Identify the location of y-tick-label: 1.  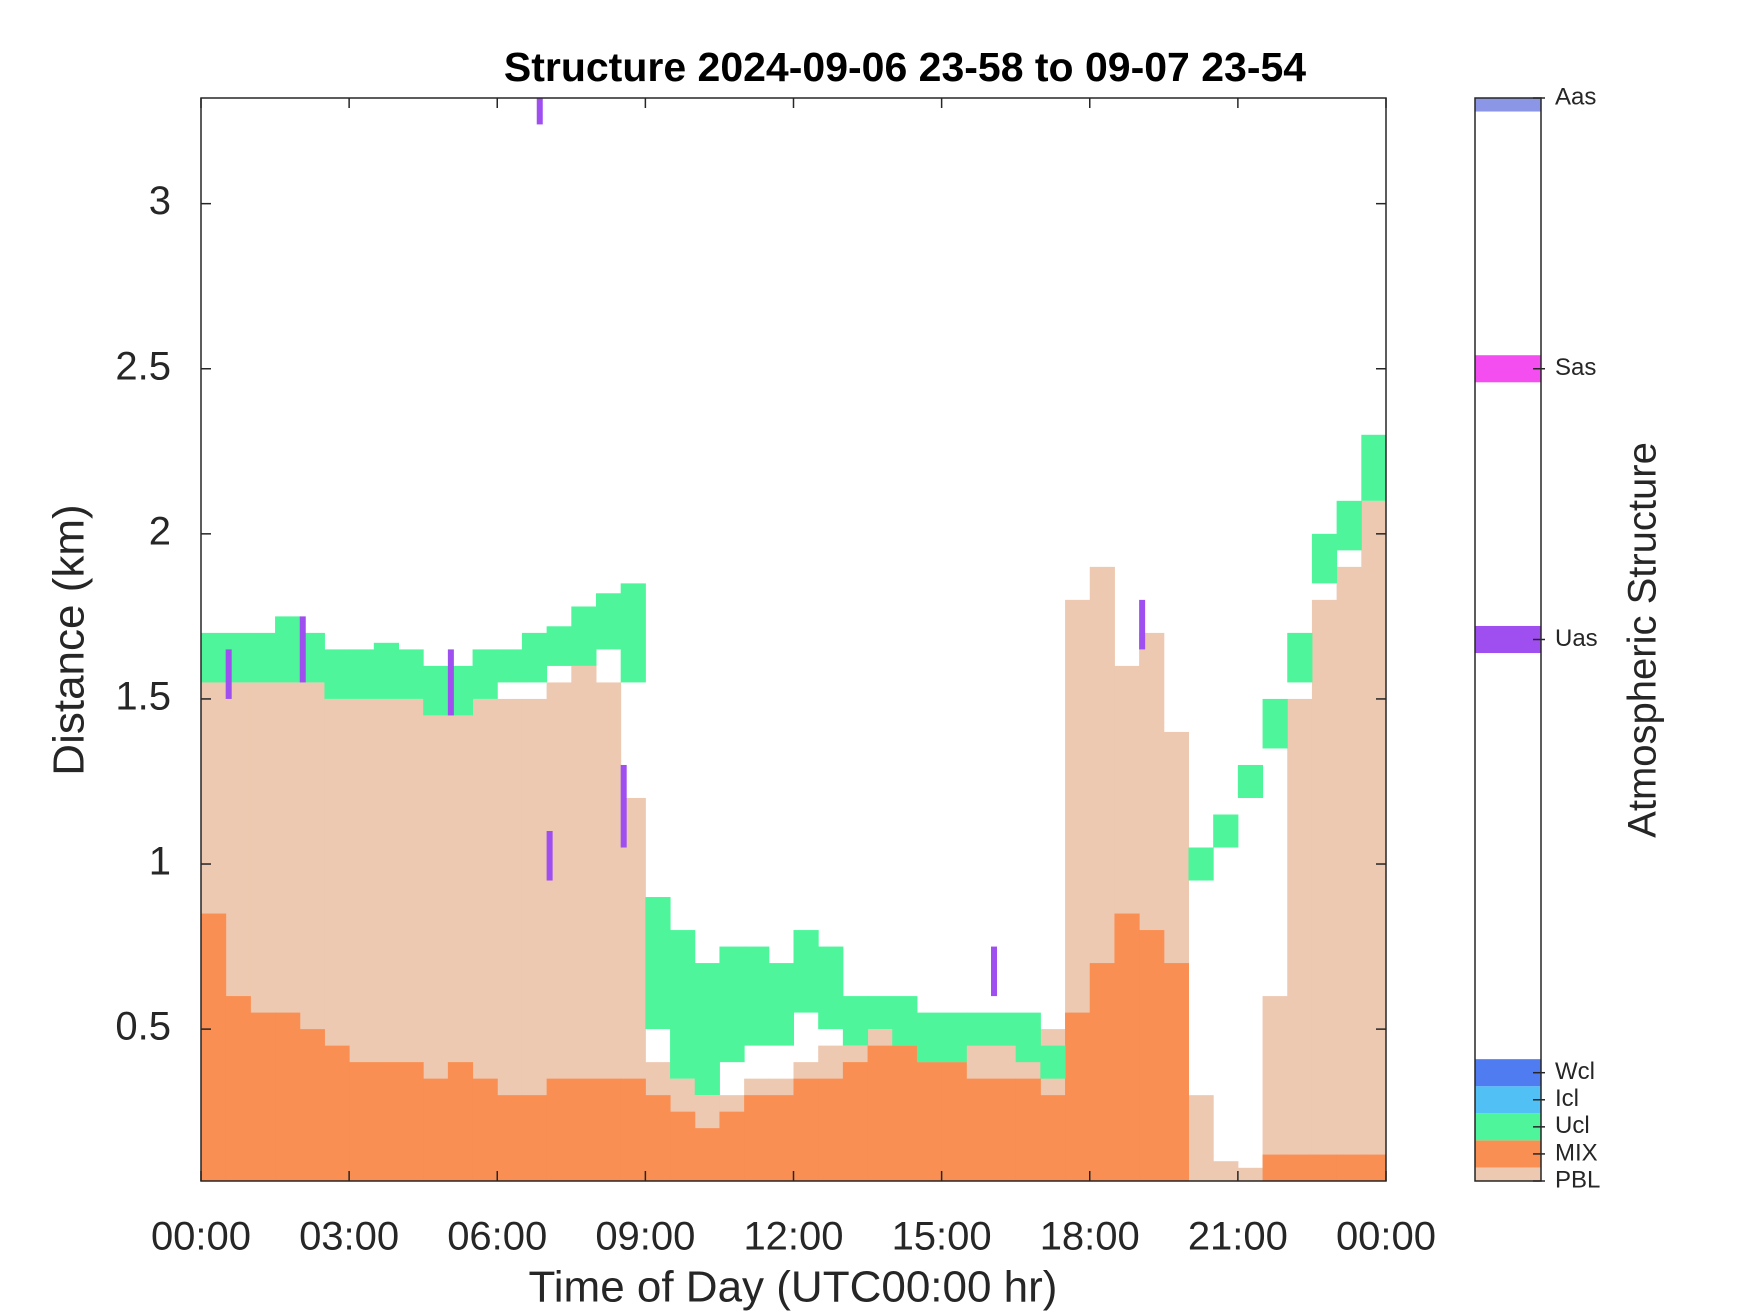
(160, 862).